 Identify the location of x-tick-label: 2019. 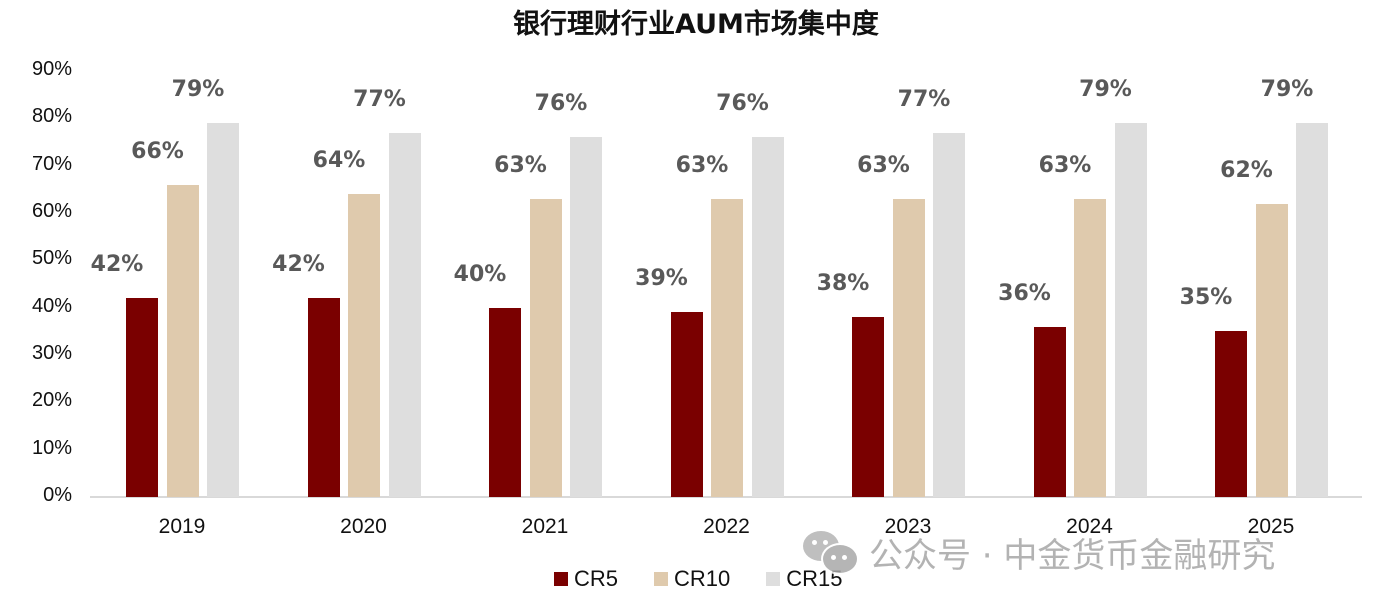
(182, 526).